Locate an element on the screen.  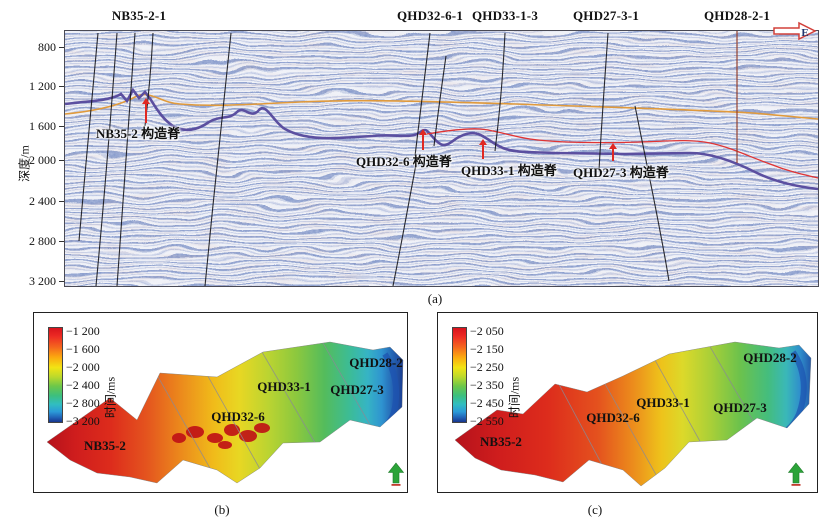
colorbar-c-tick: −2 550 is located at coordinates (487, 421).